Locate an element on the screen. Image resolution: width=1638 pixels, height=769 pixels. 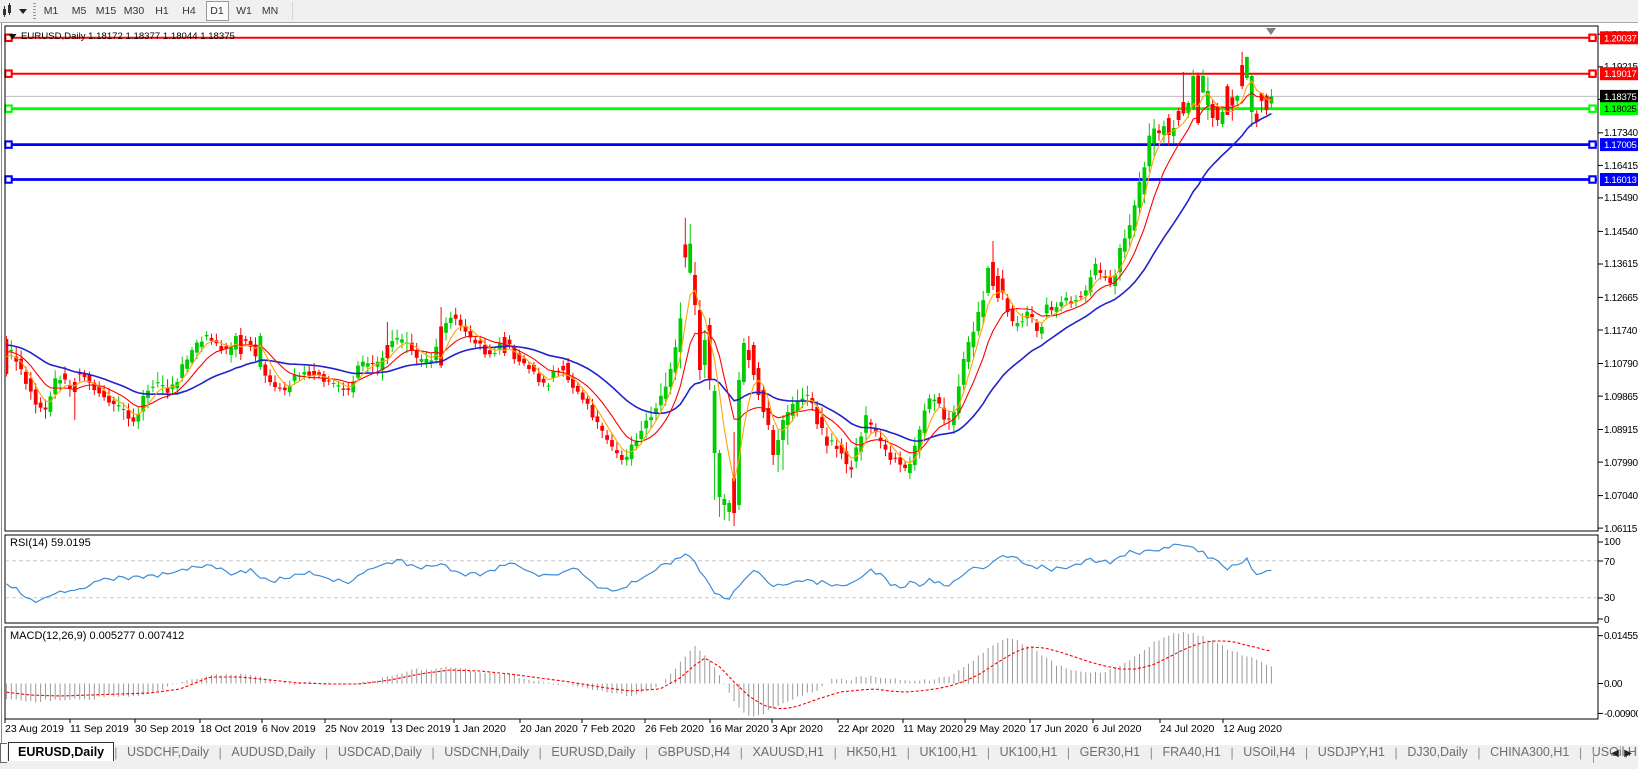
svg-text: 22 Apr 2020 is located at coordinates (866, 729).